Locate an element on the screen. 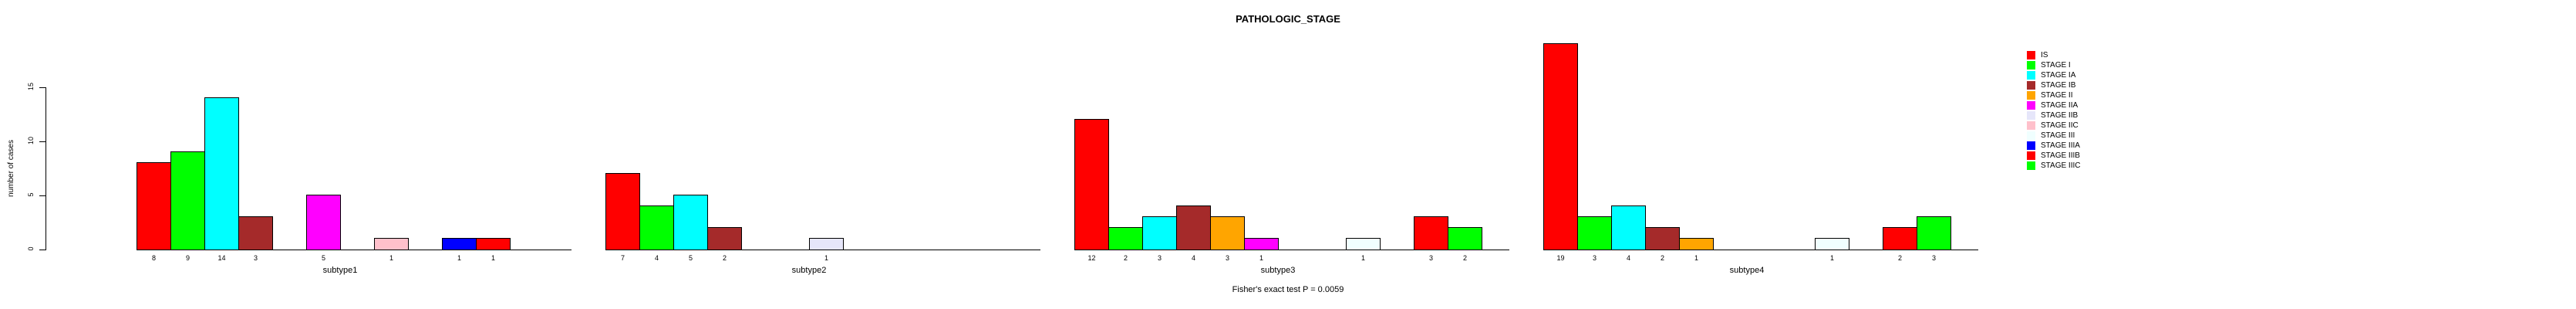 Image resolution: width=2576 pixels, height=309 pixels. bar-value-label: 9 is located at coordinates (187, 258).